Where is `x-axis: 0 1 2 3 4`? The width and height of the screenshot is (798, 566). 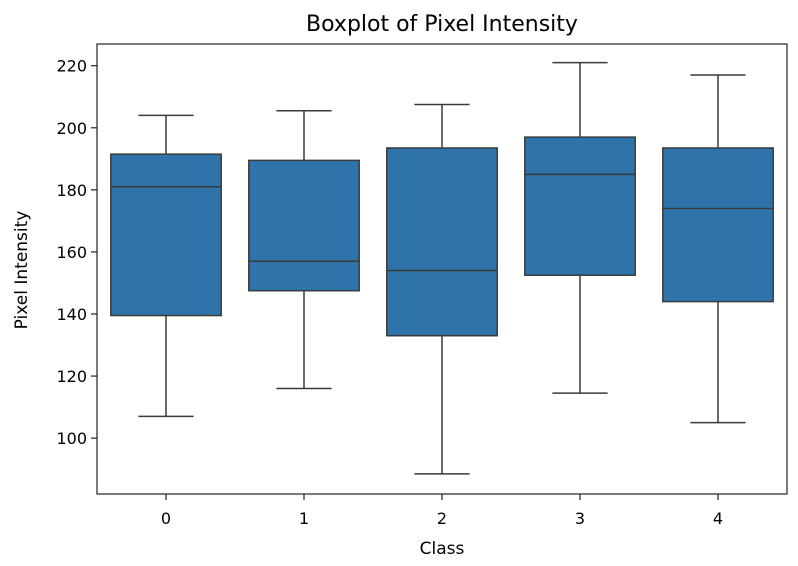
x-axis: 0 1 2 3 4 is located at coordinates (442, 511).